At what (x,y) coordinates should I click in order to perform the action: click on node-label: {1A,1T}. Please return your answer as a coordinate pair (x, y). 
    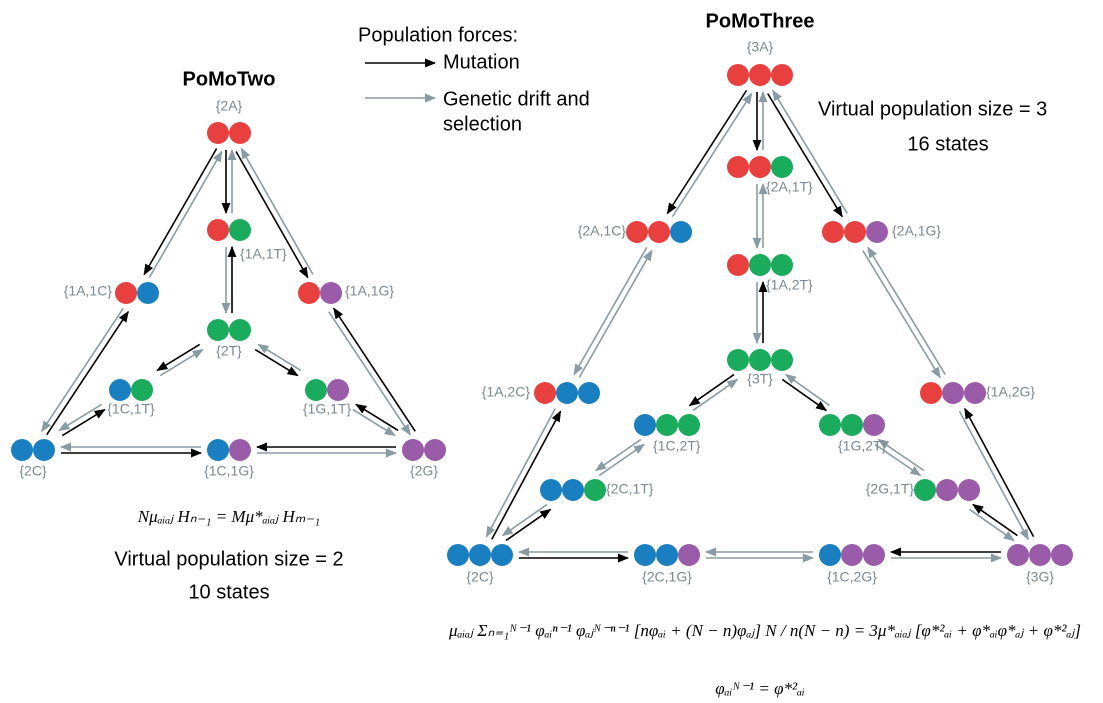
    Looking at the image, I should click on (263, 254).